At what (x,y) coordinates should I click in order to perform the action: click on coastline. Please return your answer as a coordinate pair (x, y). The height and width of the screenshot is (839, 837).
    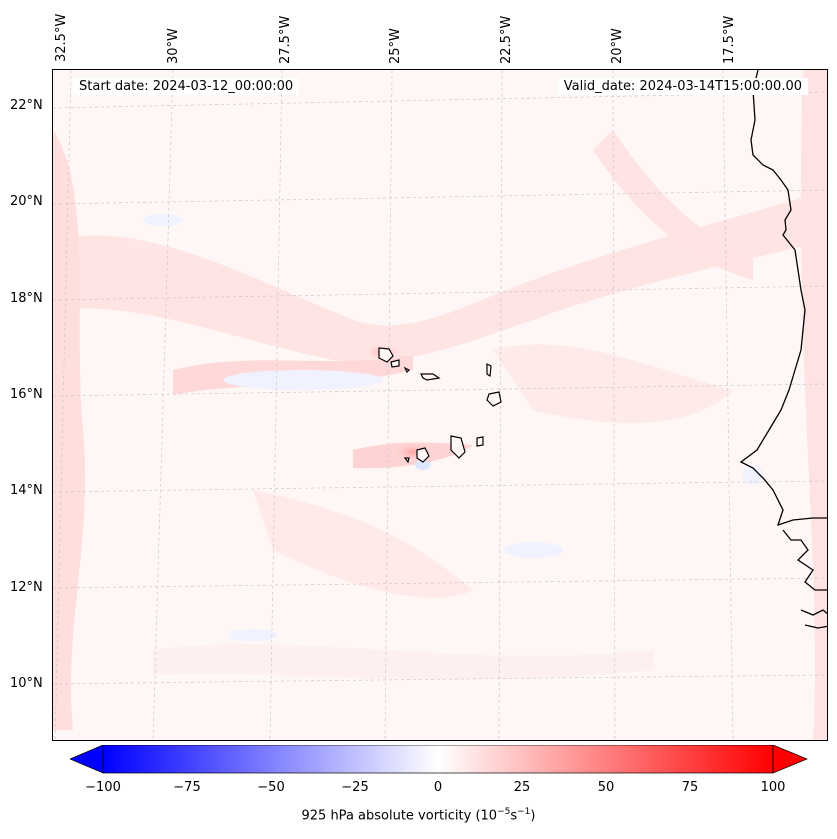
    Looking at the image, I should click on (783, 349).